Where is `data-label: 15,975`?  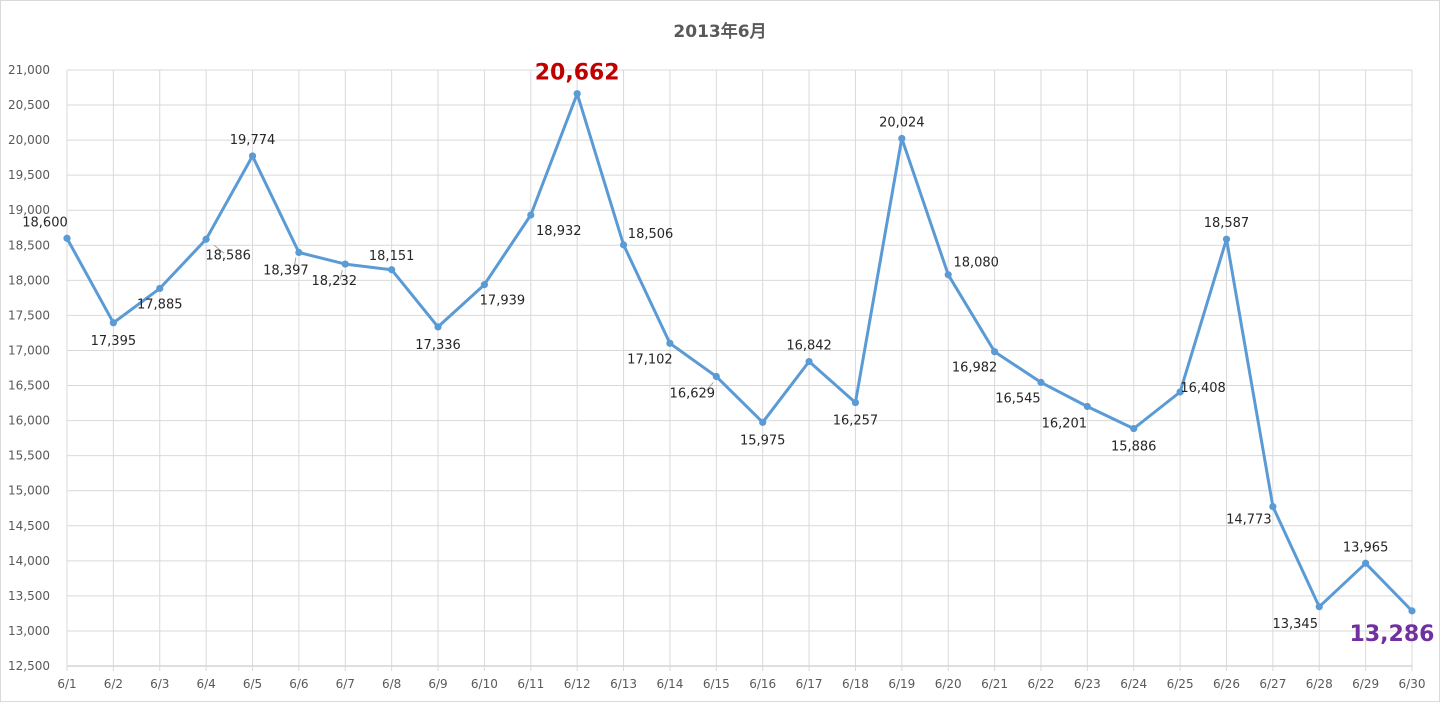 data-label: 15,975 is located at coordinates (763, 440).